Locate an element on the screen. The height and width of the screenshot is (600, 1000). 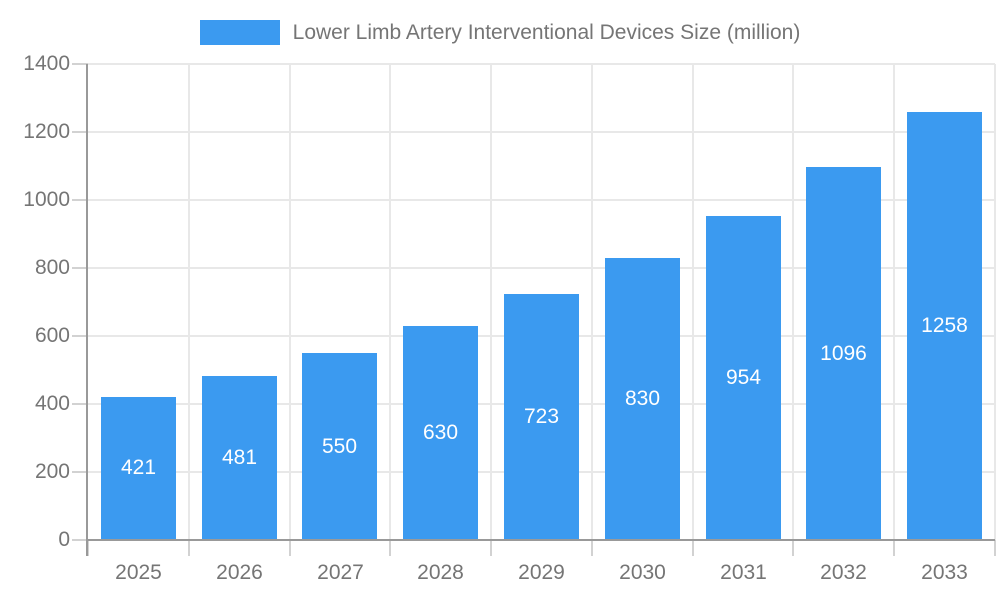
bar-value-label: 723 is located at coordinates (541, 416).